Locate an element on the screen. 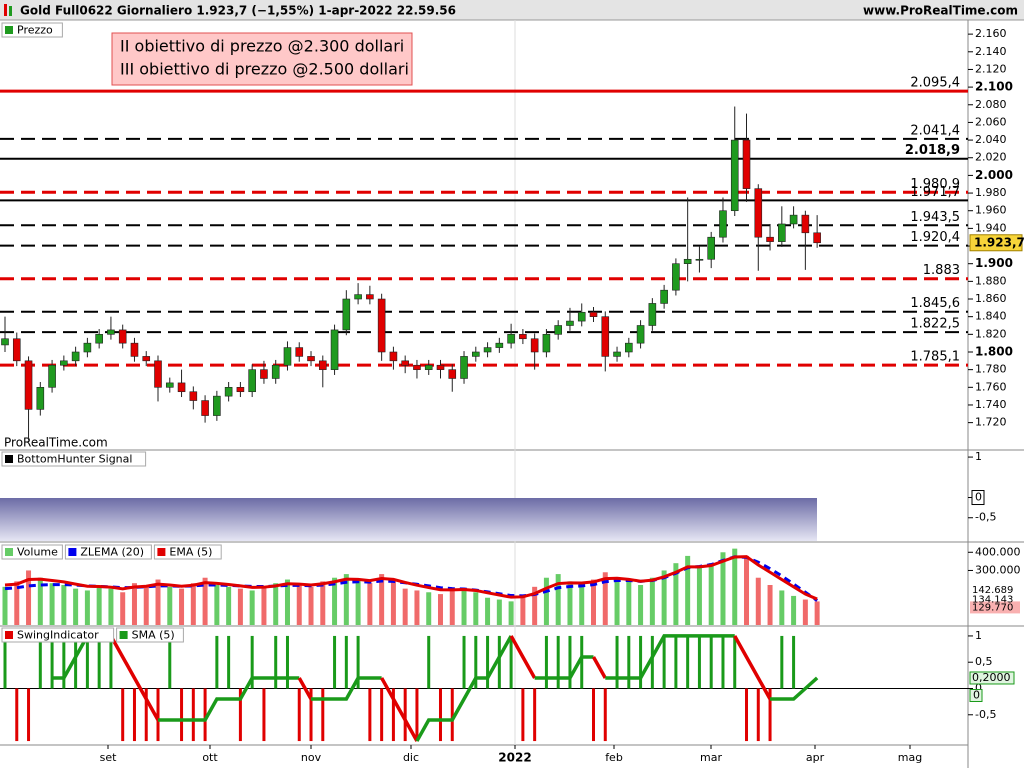 This screenshot has height=768, width=1024. level-label: 1.980,9 is located at coordinates (935, 184).